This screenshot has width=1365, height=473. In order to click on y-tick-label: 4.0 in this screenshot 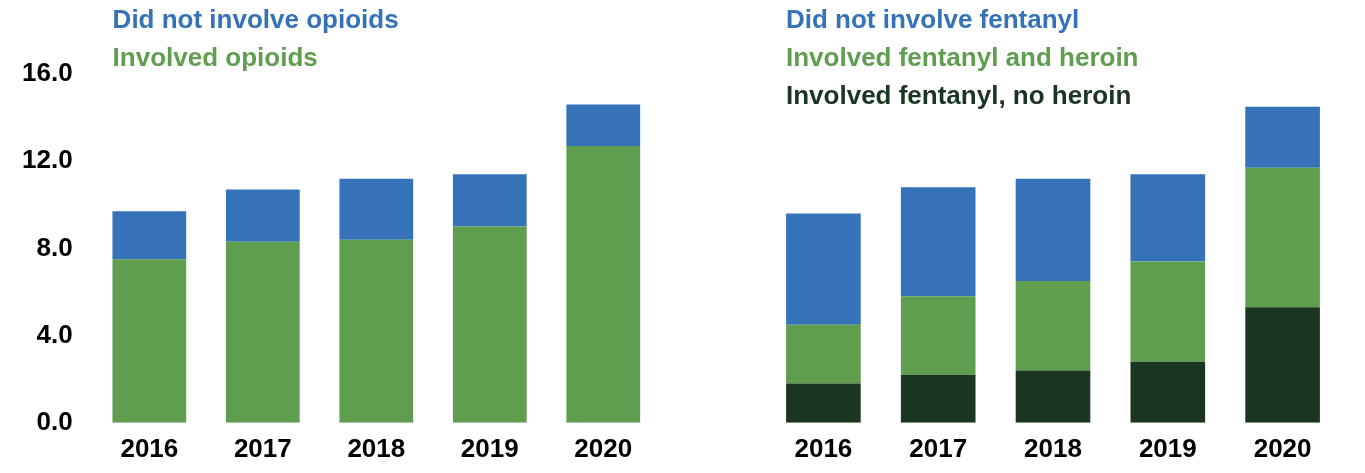, I will do `click(54, 333)`.